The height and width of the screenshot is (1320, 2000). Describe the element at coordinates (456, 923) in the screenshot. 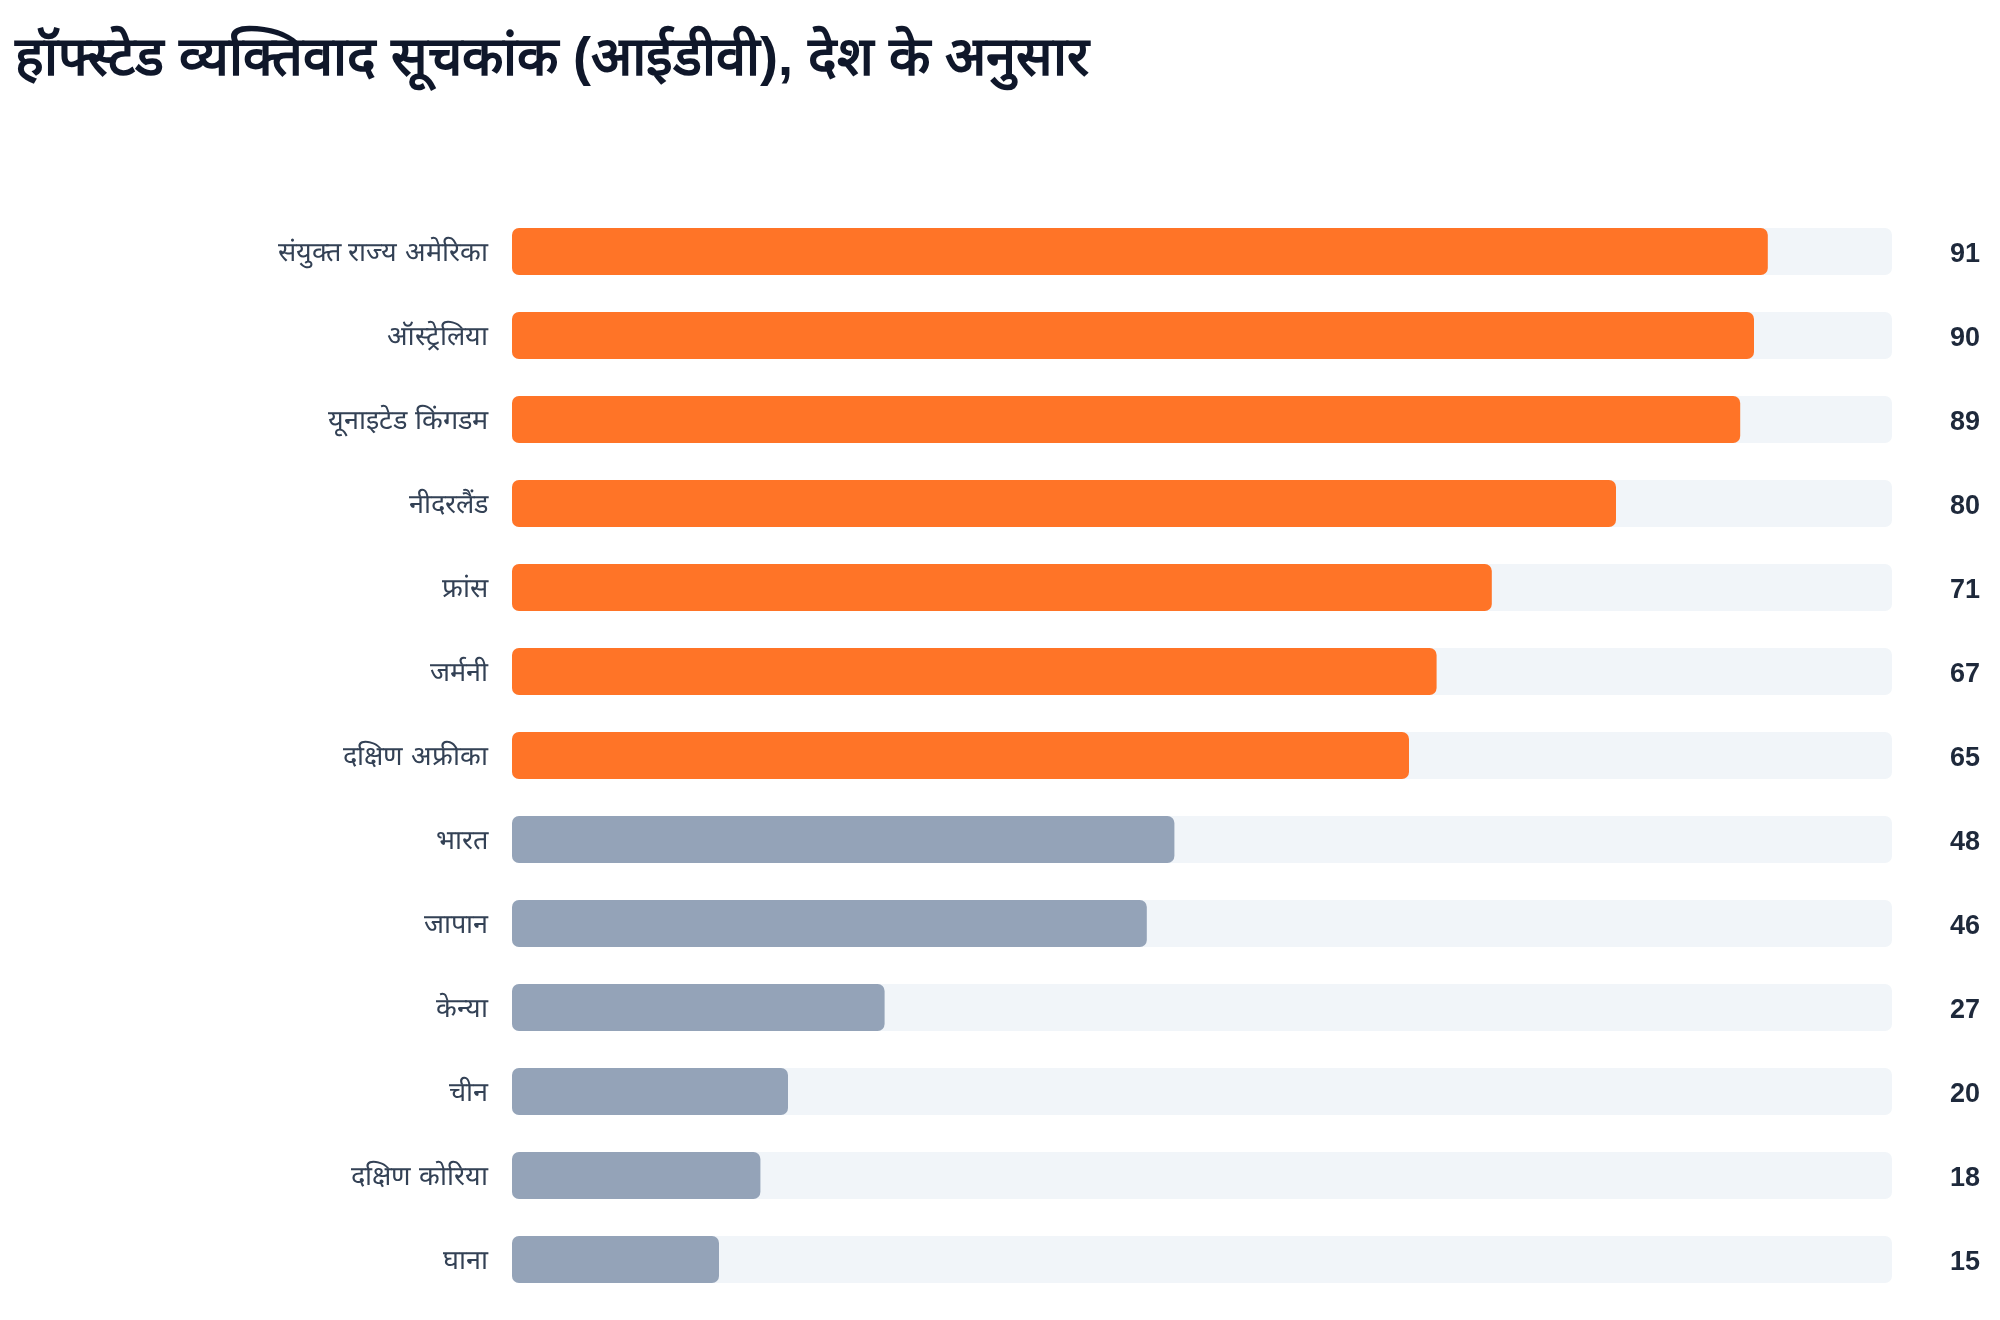

I see `y-tick-label: जापान` at that location.